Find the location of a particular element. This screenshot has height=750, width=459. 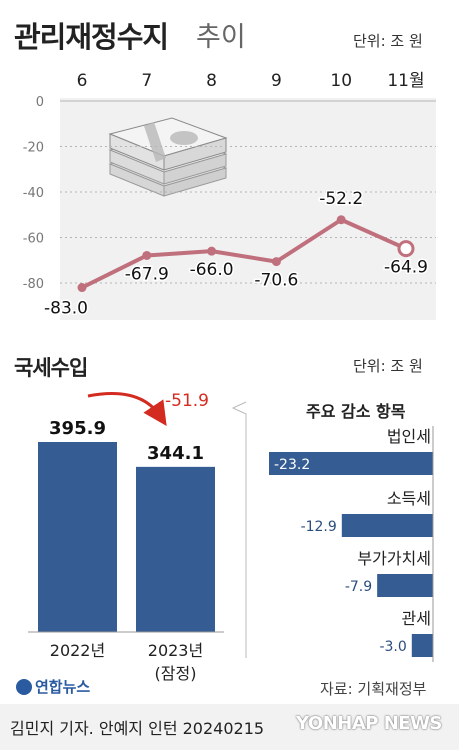

yonhap-logo: 연합뉴스 is located at coordinates (53, 686).